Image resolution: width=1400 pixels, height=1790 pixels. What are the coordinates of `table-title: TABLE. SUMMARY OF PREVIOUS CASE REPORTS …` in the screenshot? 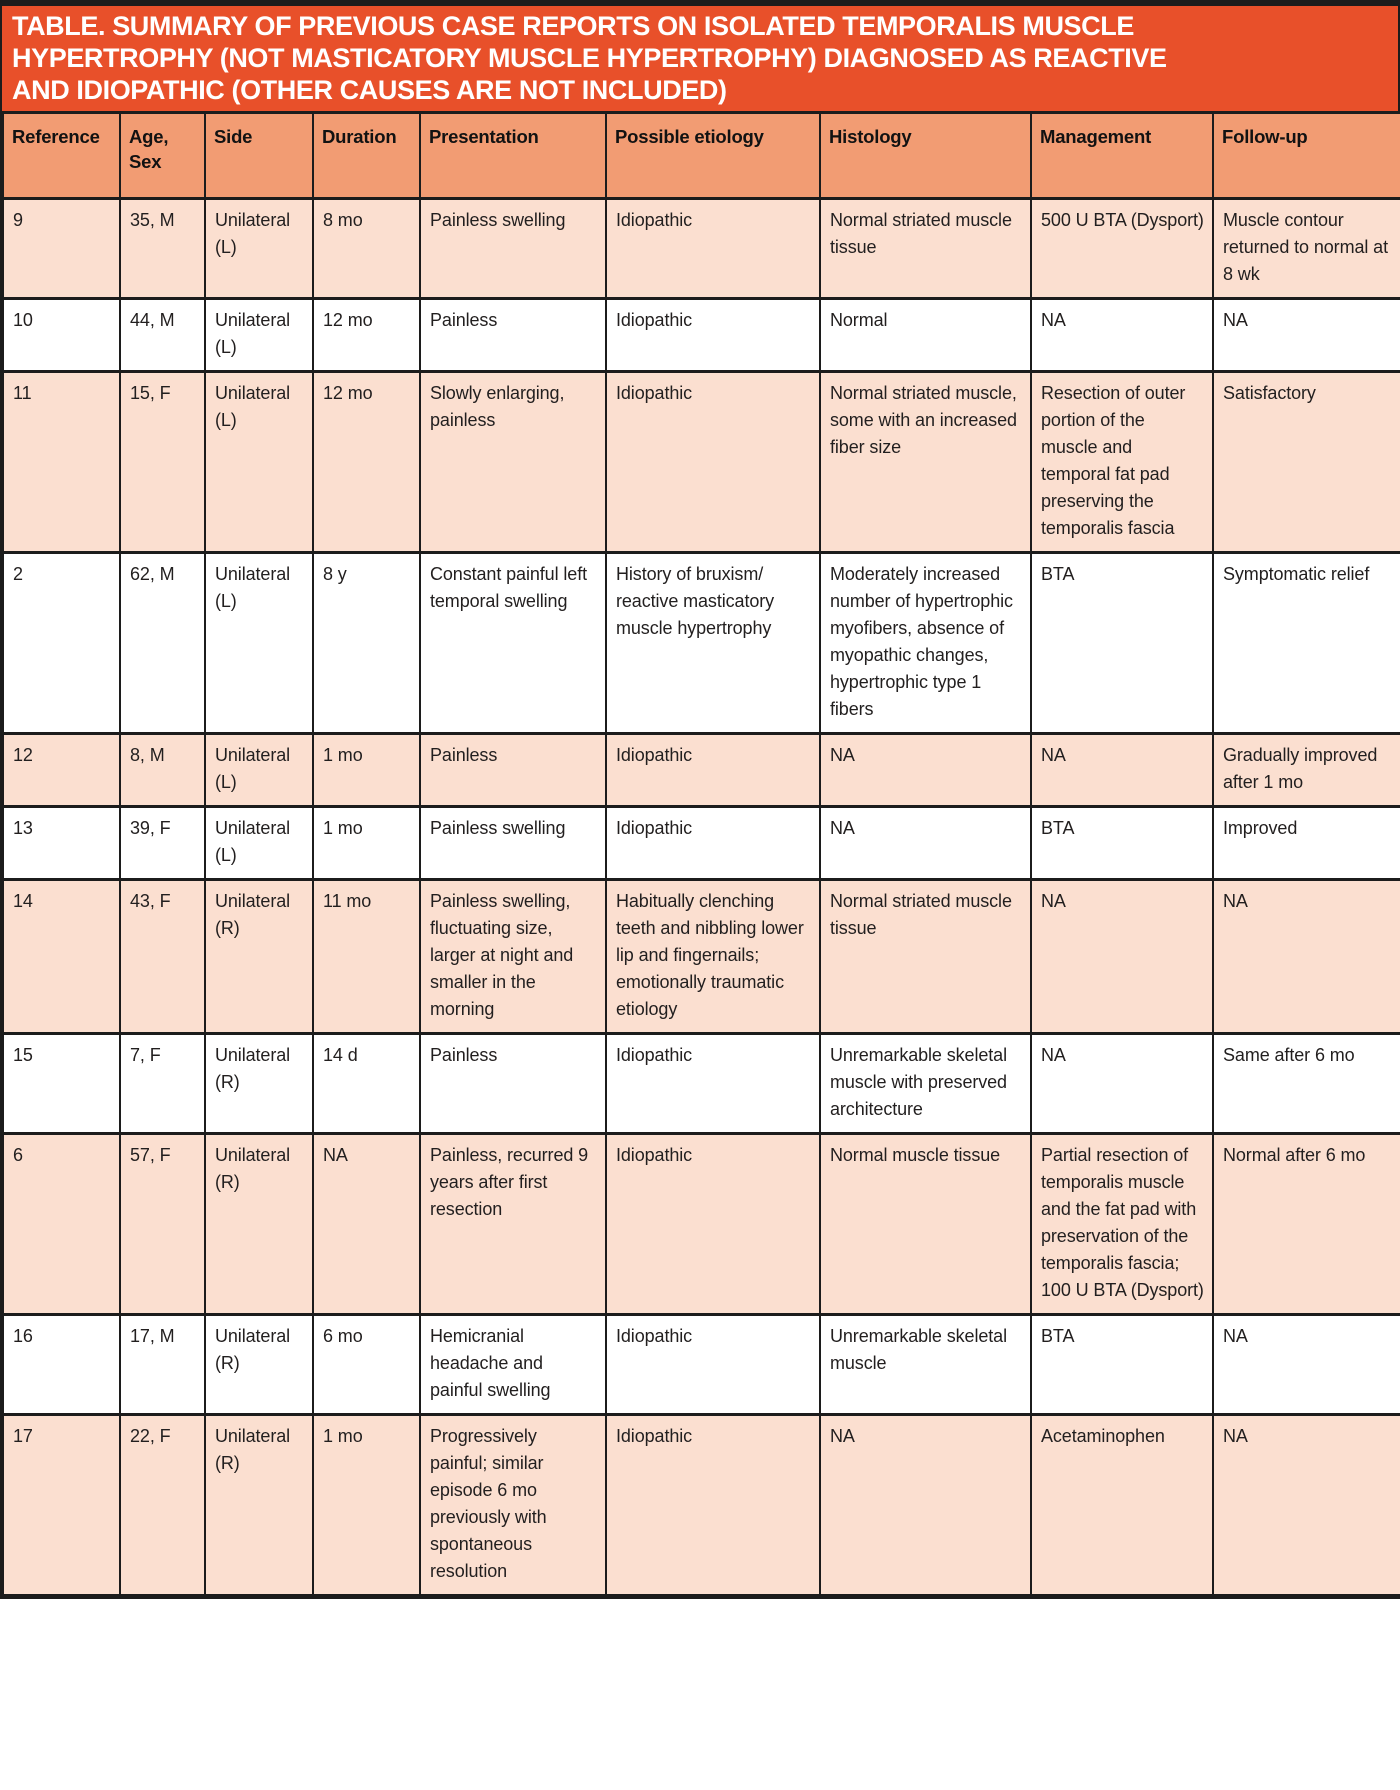 It's located at (700, 58).